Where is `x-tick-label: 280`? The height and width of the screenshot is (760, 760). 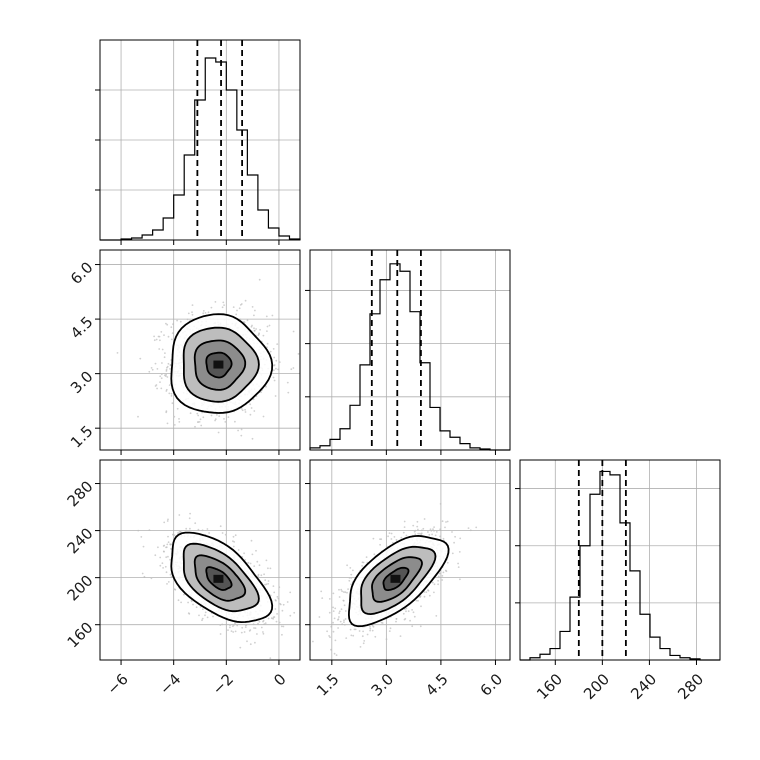
x-tick-label: 280 is located at coordinates (690, 686).